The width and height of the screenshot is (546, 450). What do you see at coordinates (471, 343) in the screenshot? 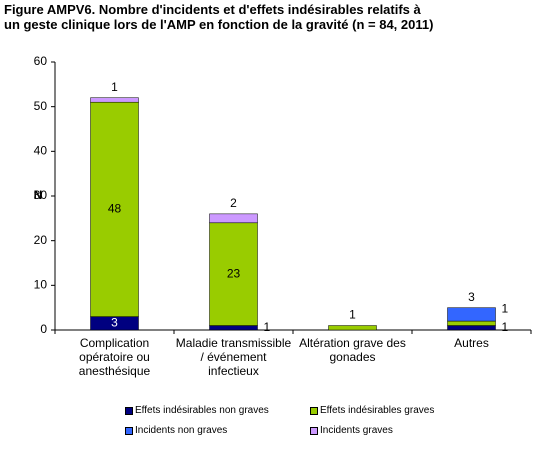
I see `x-tick-label: Autres` at bounding box center [471, 343].